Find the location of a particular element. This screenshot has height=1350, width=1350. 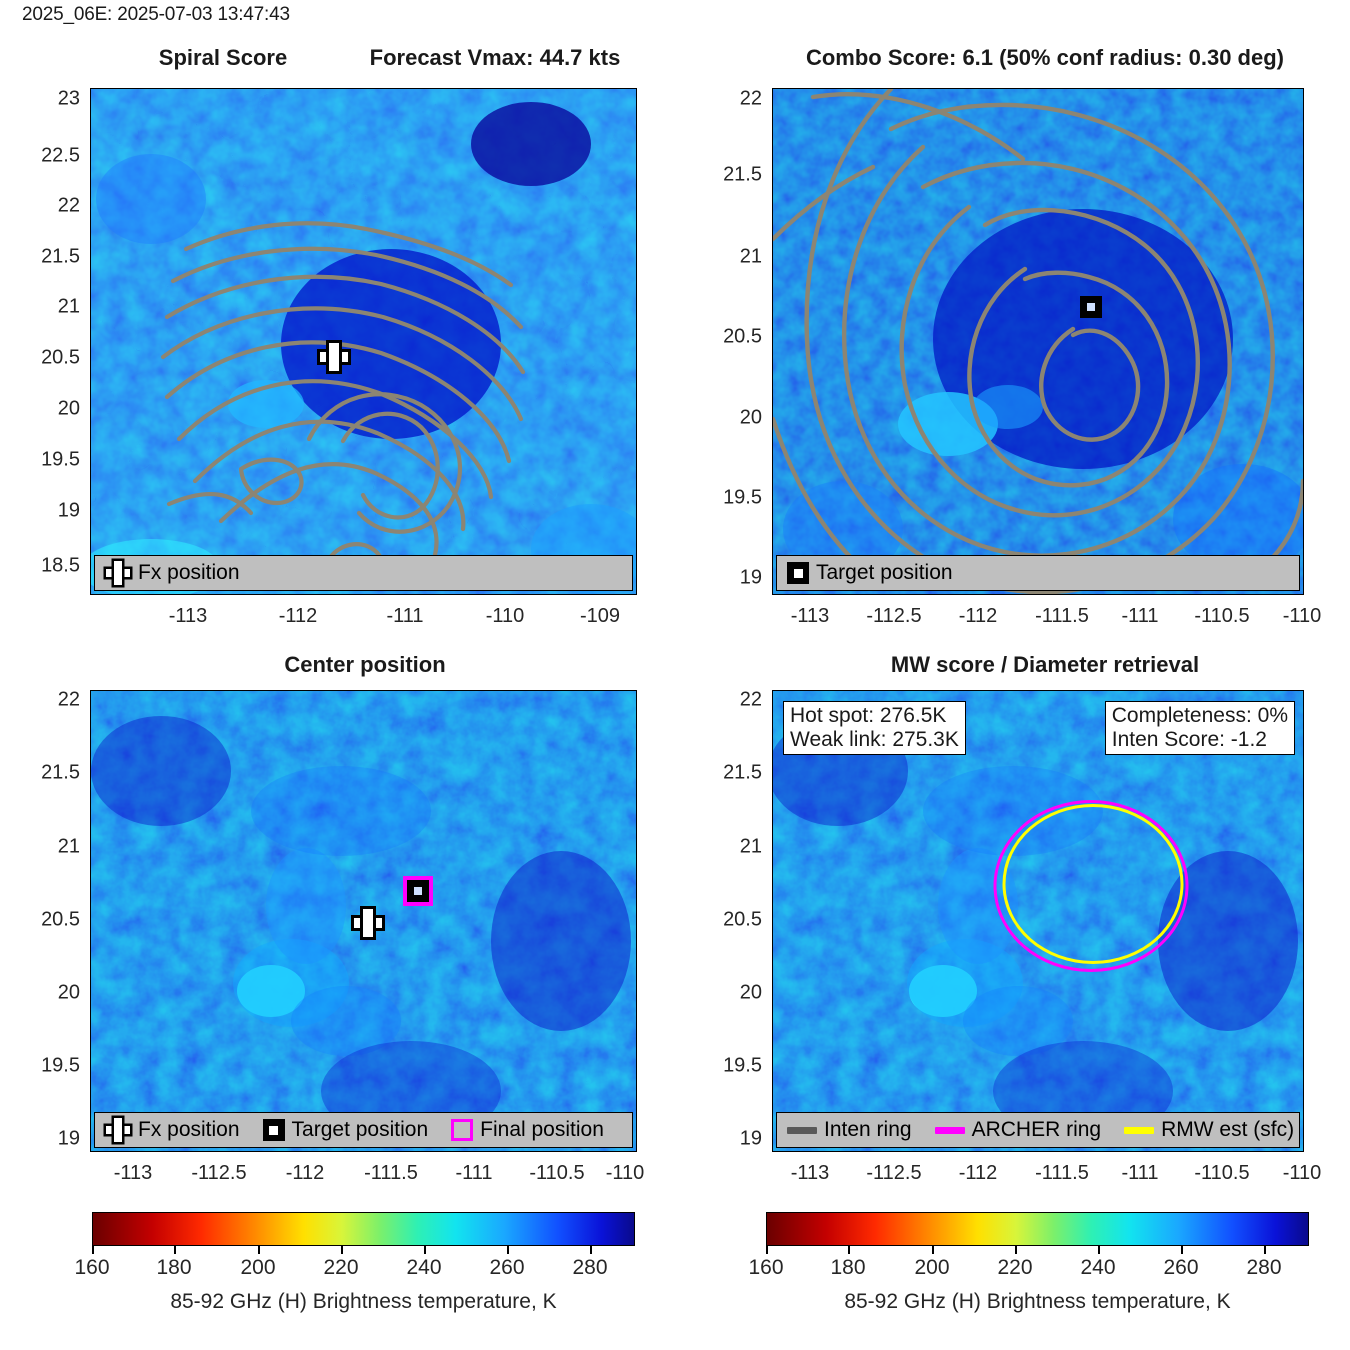

legend-label: ARCHER ring is located at coordinates (1036, 1129).